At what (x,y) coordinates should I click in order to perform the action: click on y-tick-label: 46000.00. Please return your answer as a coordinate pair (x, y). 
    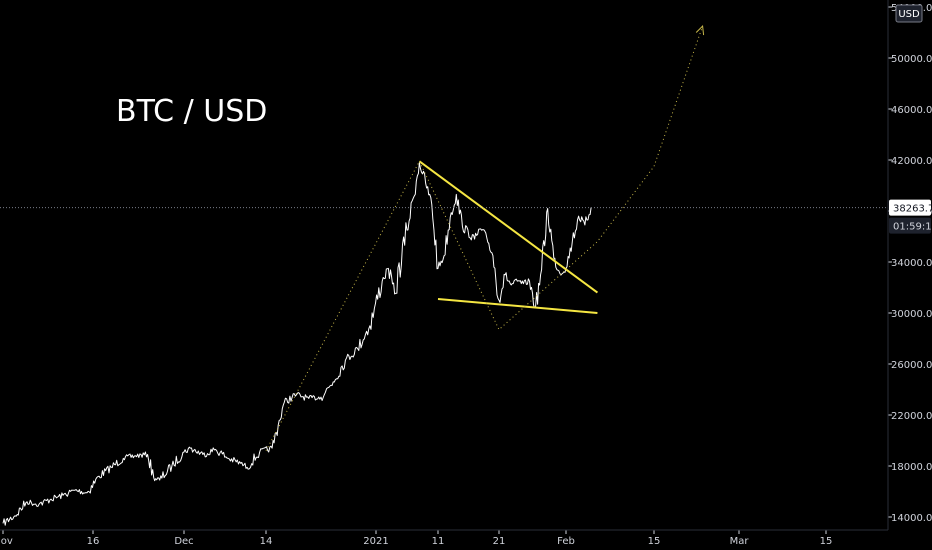
    Looking at the image, I should click on (911, 110).